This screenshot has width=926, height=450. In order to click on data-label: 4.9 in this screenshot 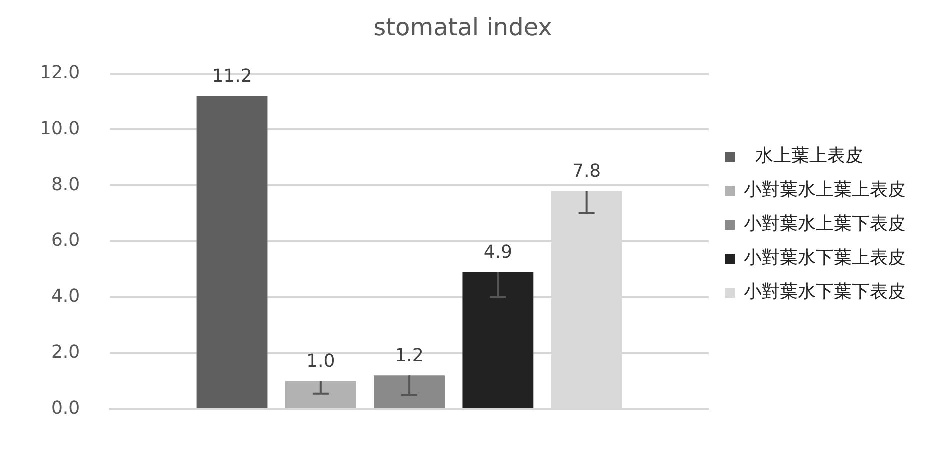, I will do `click(498, 252)`.